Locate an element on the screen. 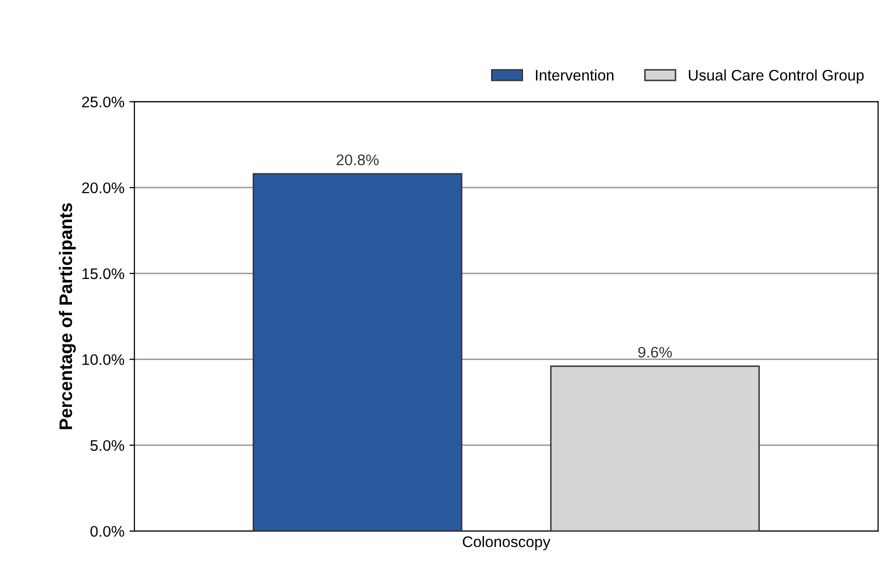 The image size is (896, 565). y-tick-label: 0.0% is located at coordinates (107, 531).